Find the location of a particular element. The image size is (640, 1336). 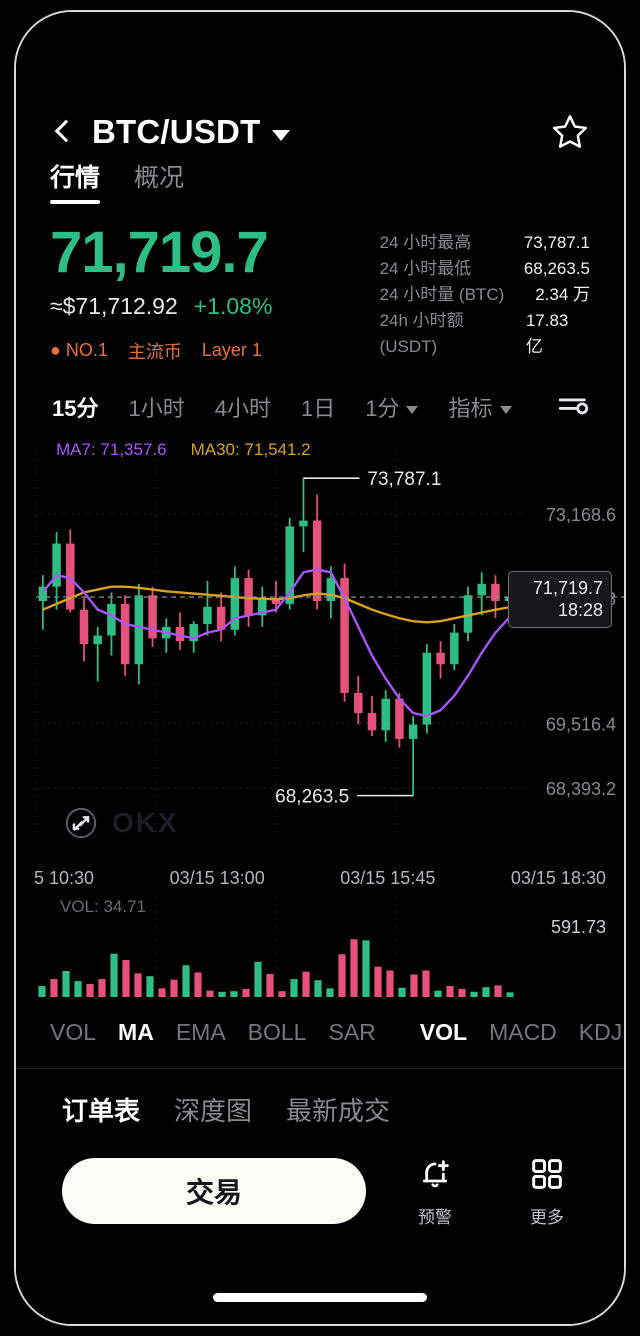

timeframe-指标: 指标 is located at coordinates (480, 407).